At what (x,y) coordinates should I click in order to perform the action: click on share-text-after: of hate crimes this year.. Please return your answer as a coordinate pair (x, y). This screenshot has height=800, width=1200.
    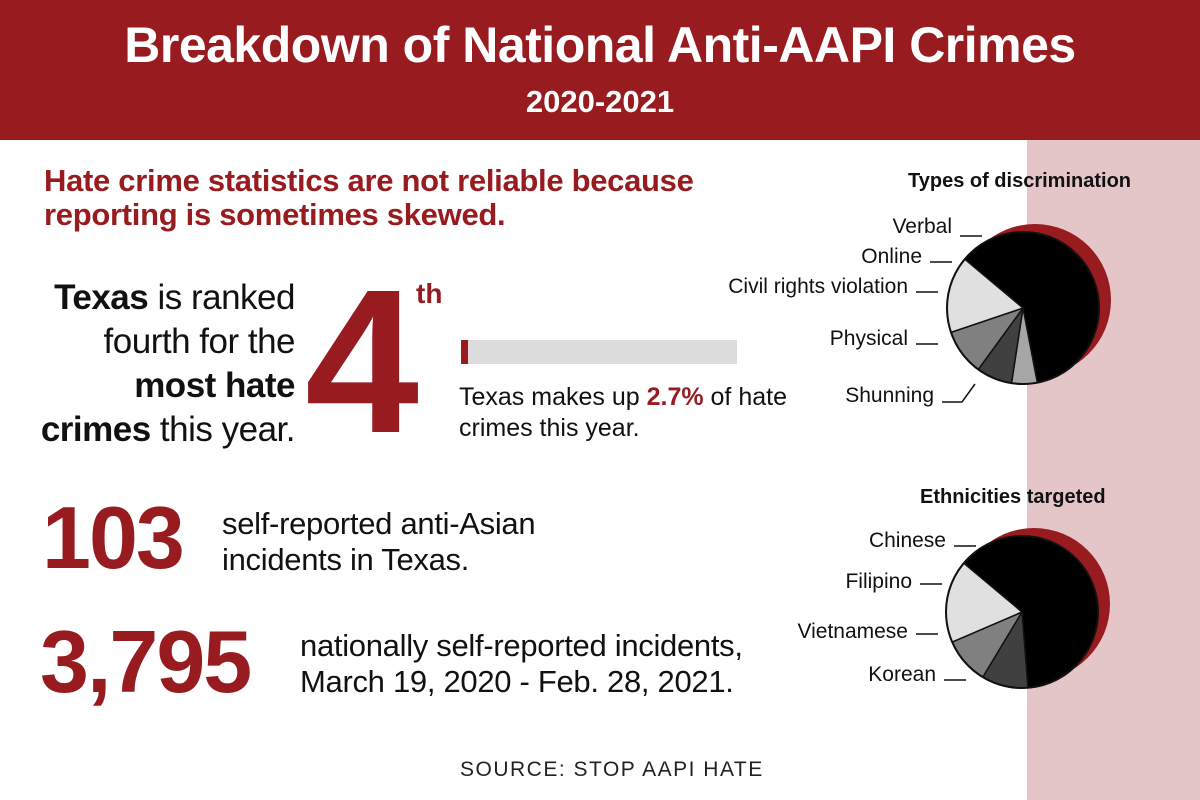
    Looking at the image, I should click on (623, 412).